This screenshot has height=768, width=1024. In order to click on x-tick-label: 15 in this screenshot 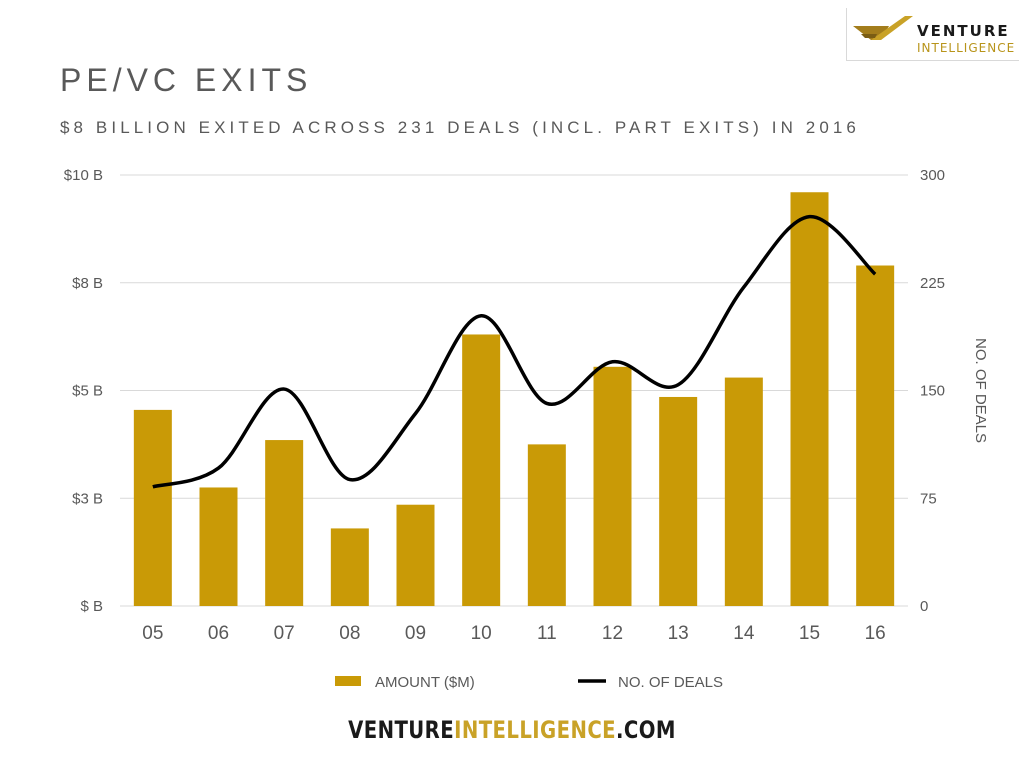, I will do `click(809, 633)`.